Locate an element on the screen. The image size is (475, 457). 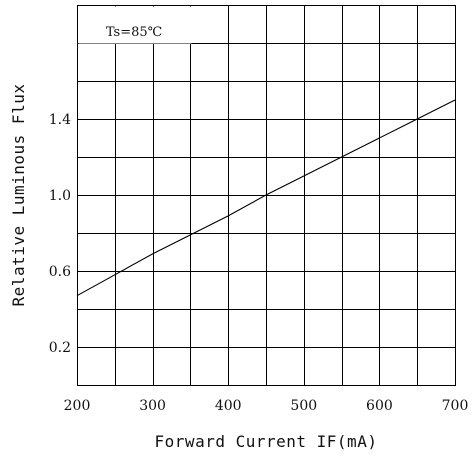
x-tick-label: 500 is located at coordinates (303, 406).